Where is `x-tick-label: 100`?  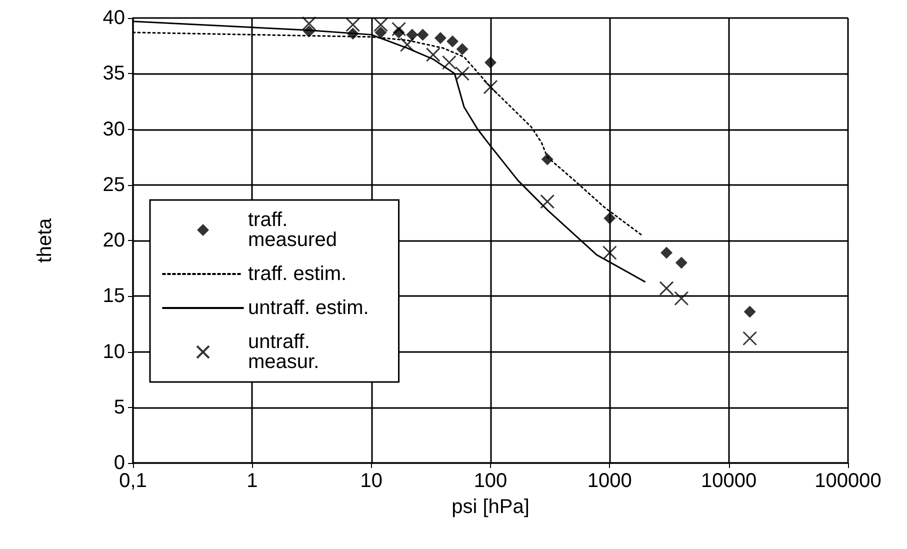
x-tick-label: 100 is located at coordinates (491, 481).